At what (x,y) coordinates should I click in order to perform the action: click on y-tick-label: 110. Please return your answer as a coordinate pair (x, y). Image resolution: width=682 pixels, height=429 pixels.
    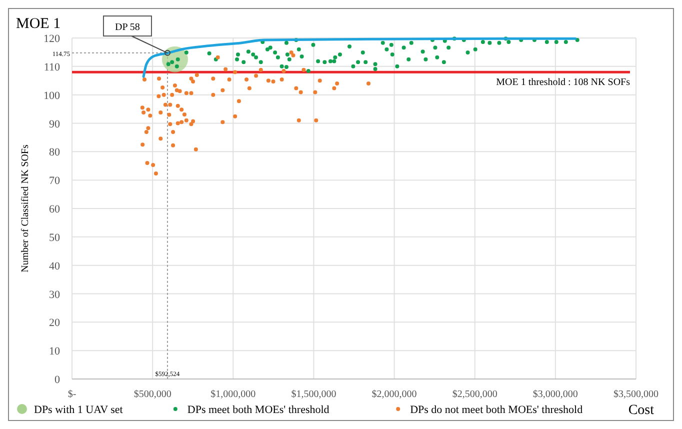
    Looking at the image, I should click on (52, 67).